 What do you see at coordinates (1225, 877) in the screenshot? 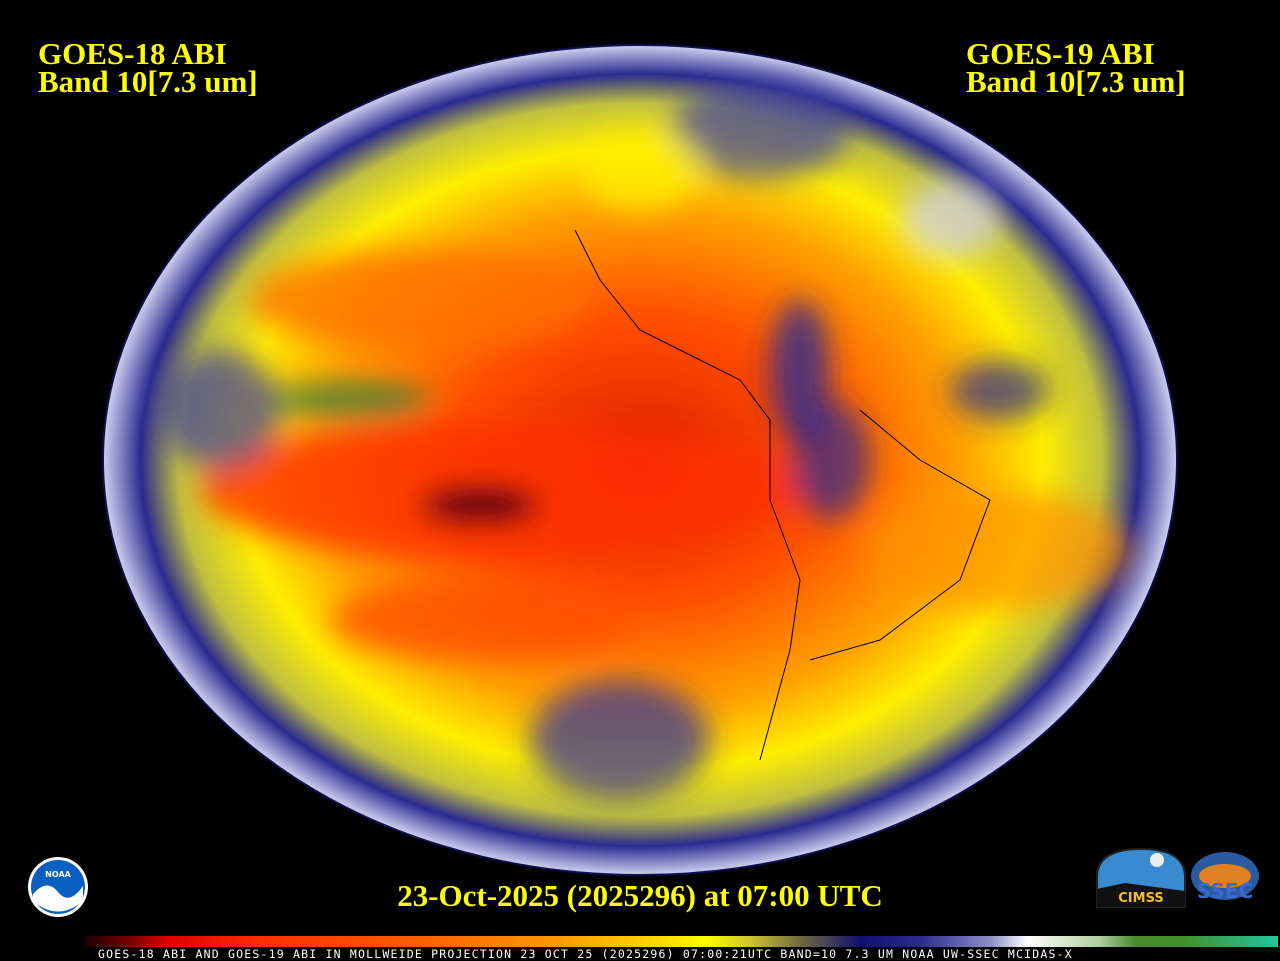
I see `ssec-logo: SSEC` at bounding box center [1225, 877].